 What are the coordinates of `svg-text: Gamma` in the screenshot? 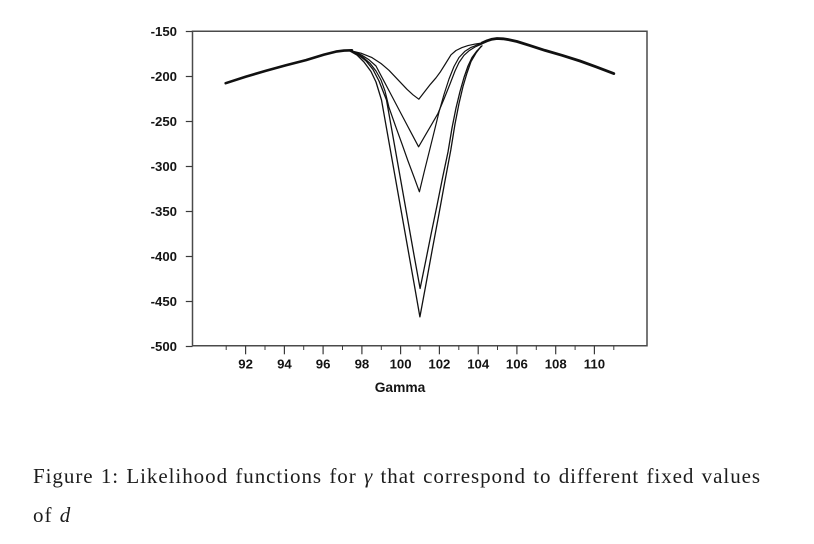 It's located at (400, 387).